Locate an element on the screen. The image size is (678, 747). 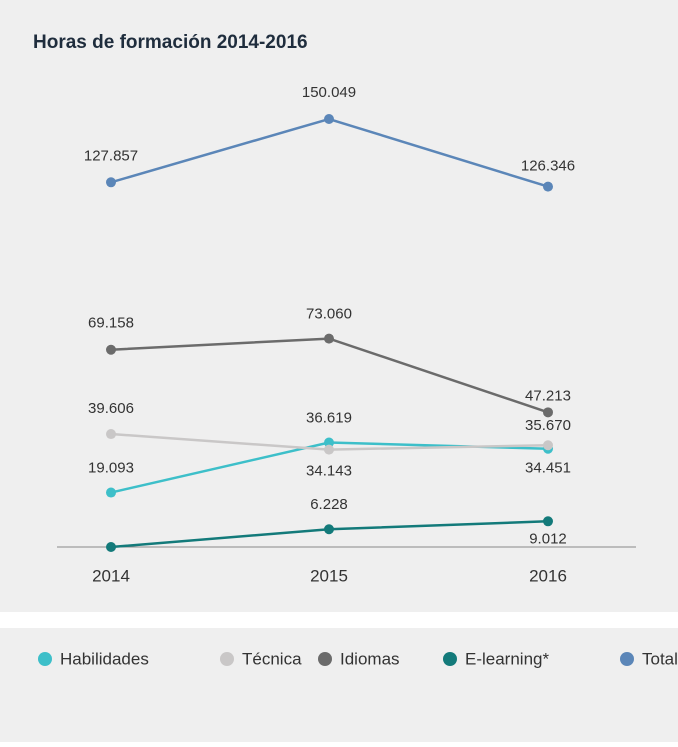
data-label: 73.060 is located at coordinates (329, 314).